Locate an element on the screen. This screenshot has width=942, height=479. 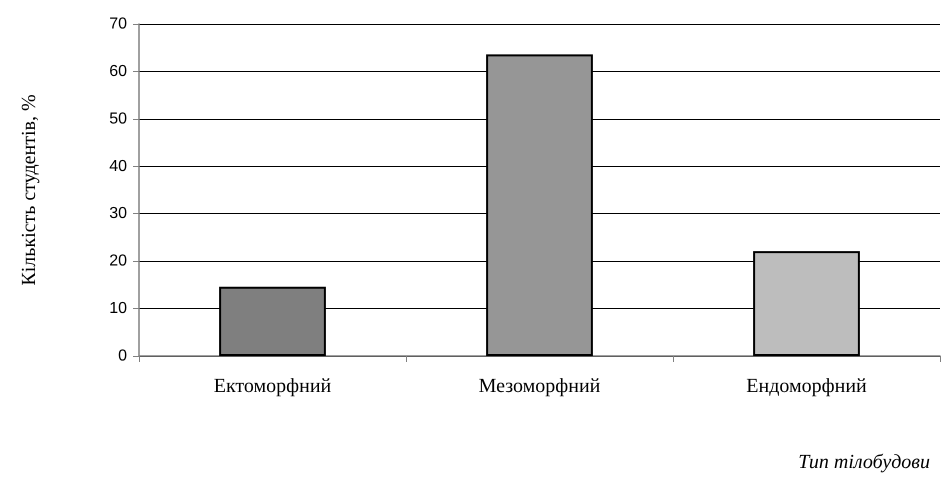
y-tick-label: 60 is located at coordinates (118, 71).